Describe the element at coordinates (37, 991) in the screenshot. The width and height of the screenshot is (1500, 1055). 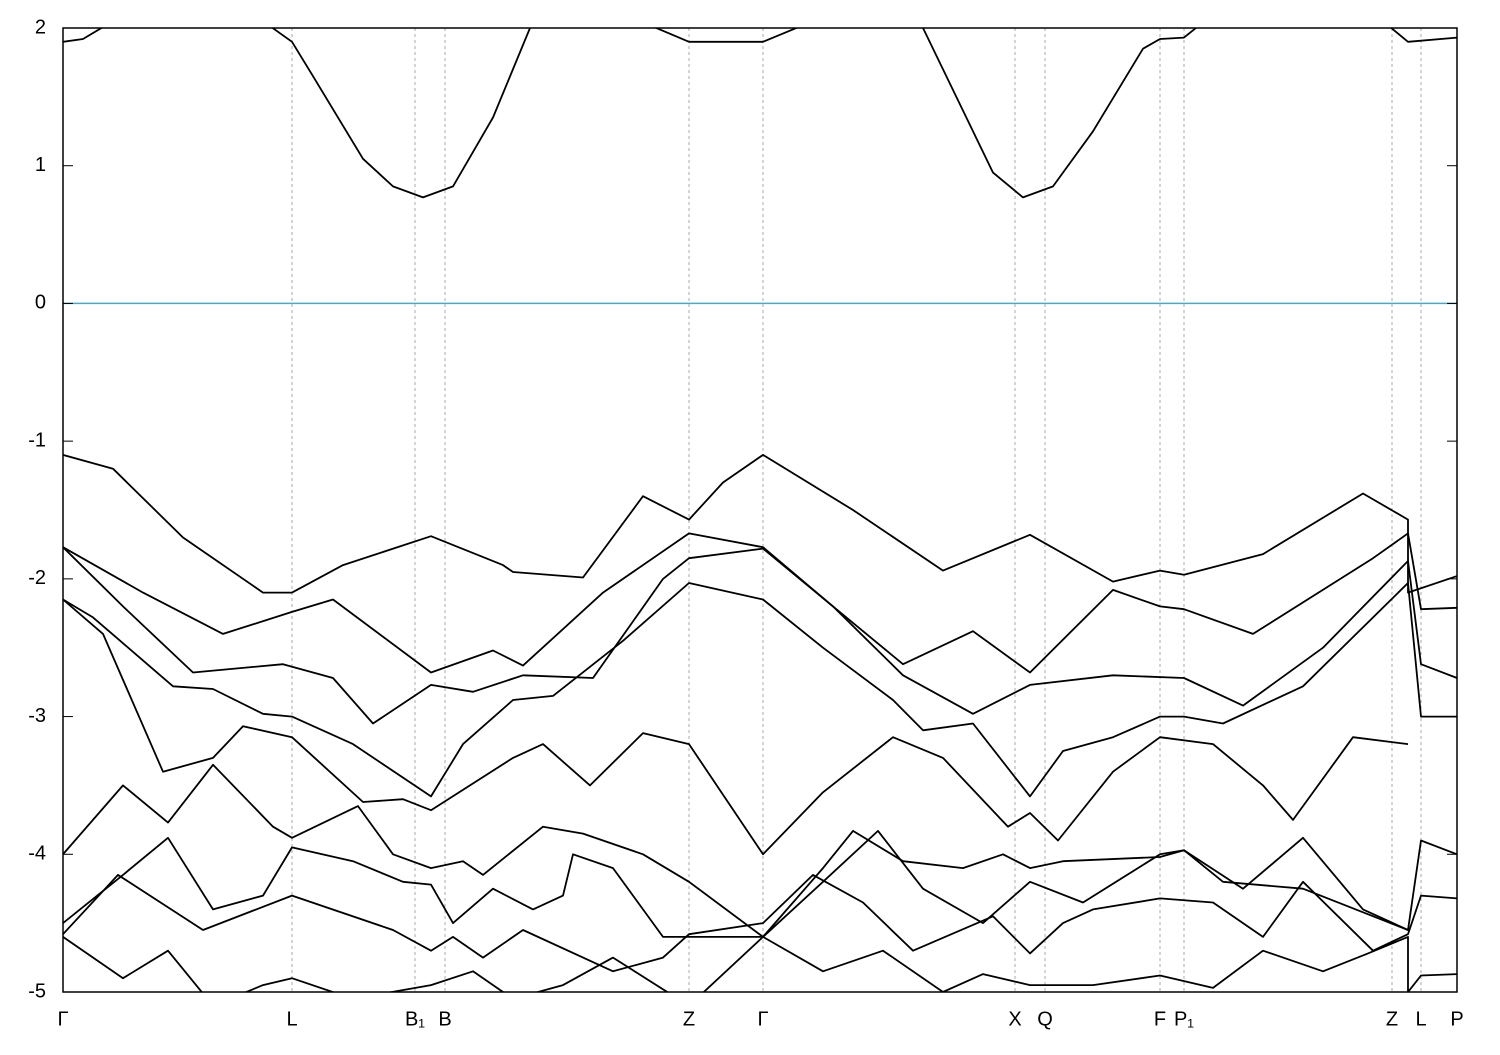
I see `y-tick-label: -5` at that location.